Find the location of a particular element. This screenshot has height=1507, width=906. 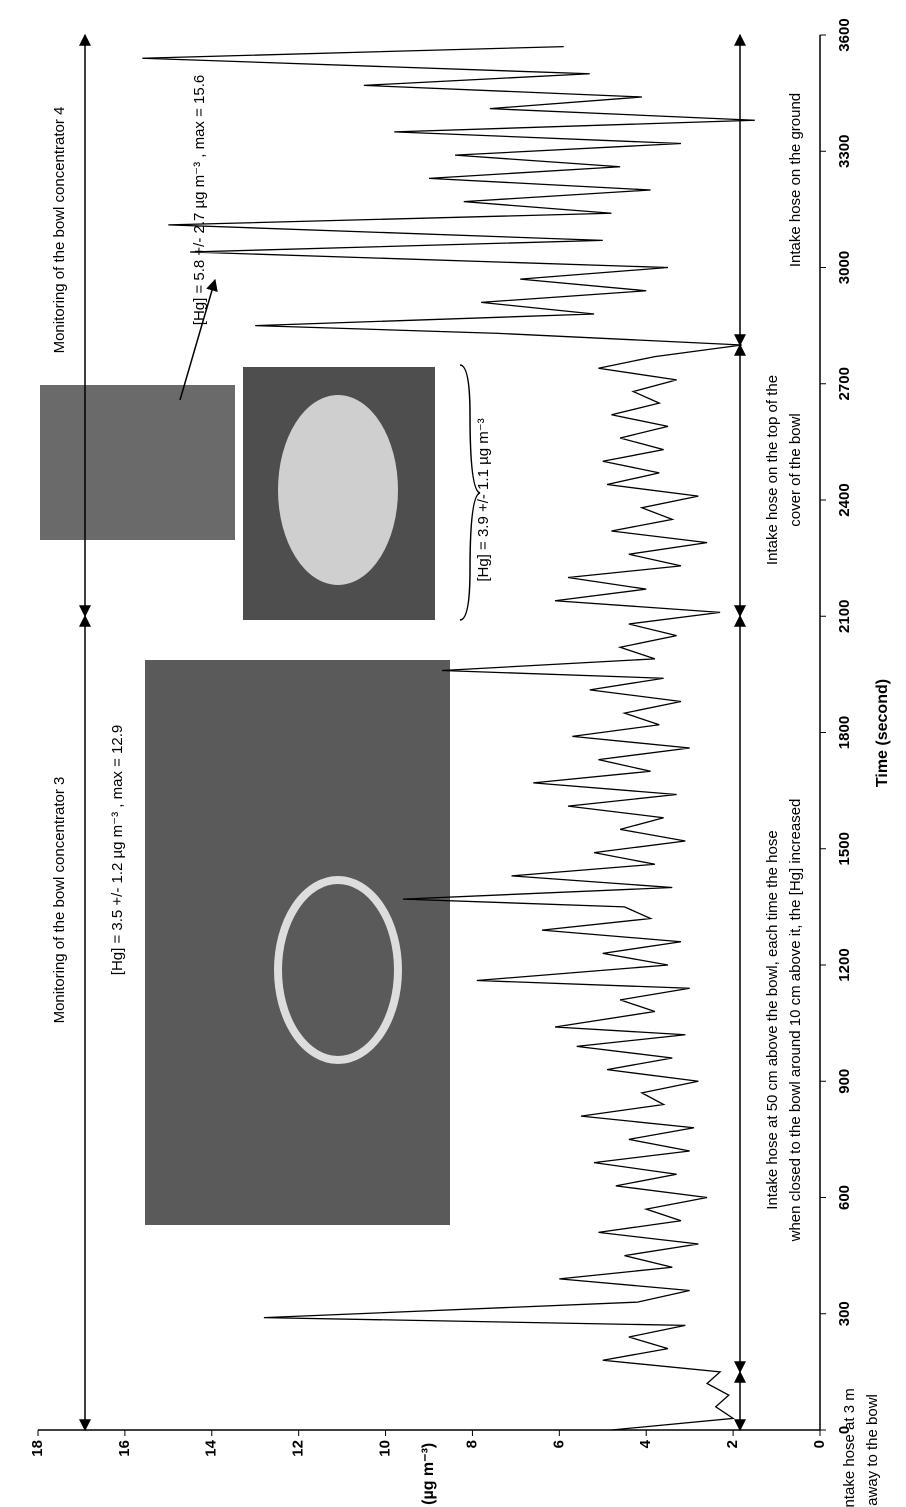

y-tick-label: 14 is located at coordinates (211, 1447).